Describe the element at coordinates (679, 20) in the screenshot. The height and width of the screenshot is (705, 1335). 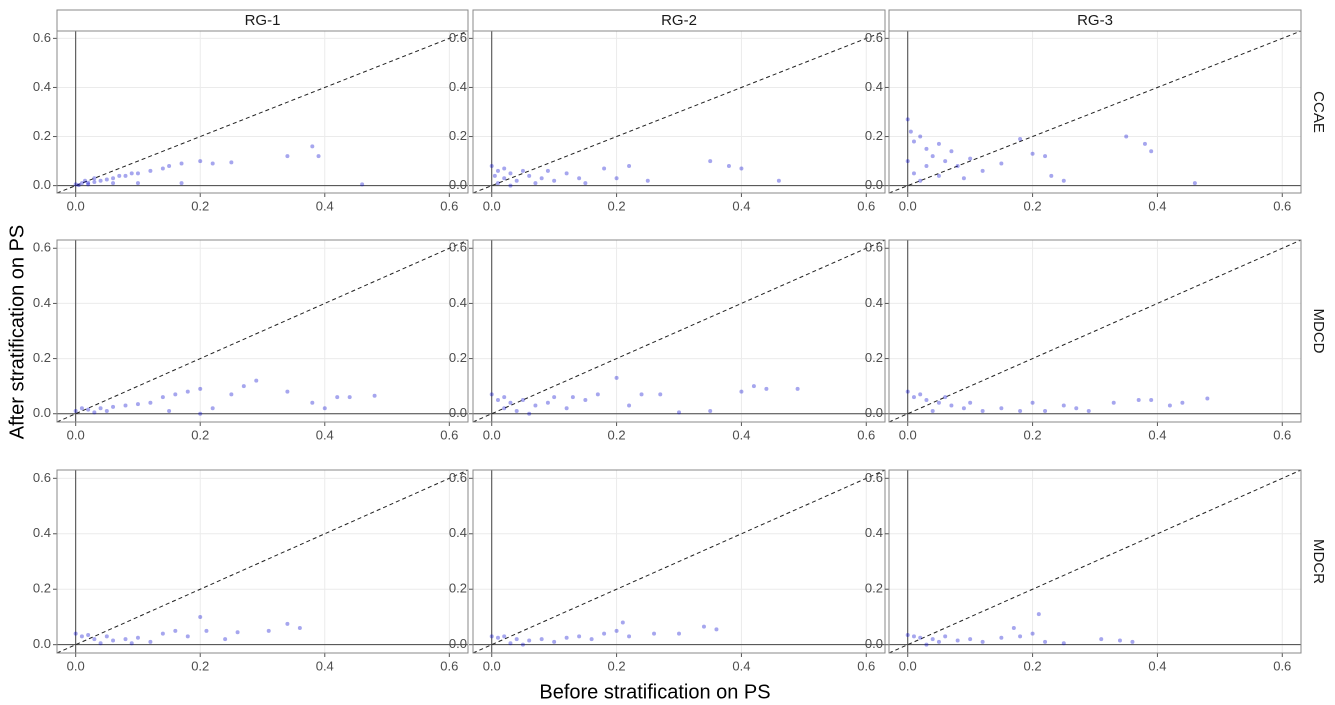
I see `column-label: RG-2` at that location.